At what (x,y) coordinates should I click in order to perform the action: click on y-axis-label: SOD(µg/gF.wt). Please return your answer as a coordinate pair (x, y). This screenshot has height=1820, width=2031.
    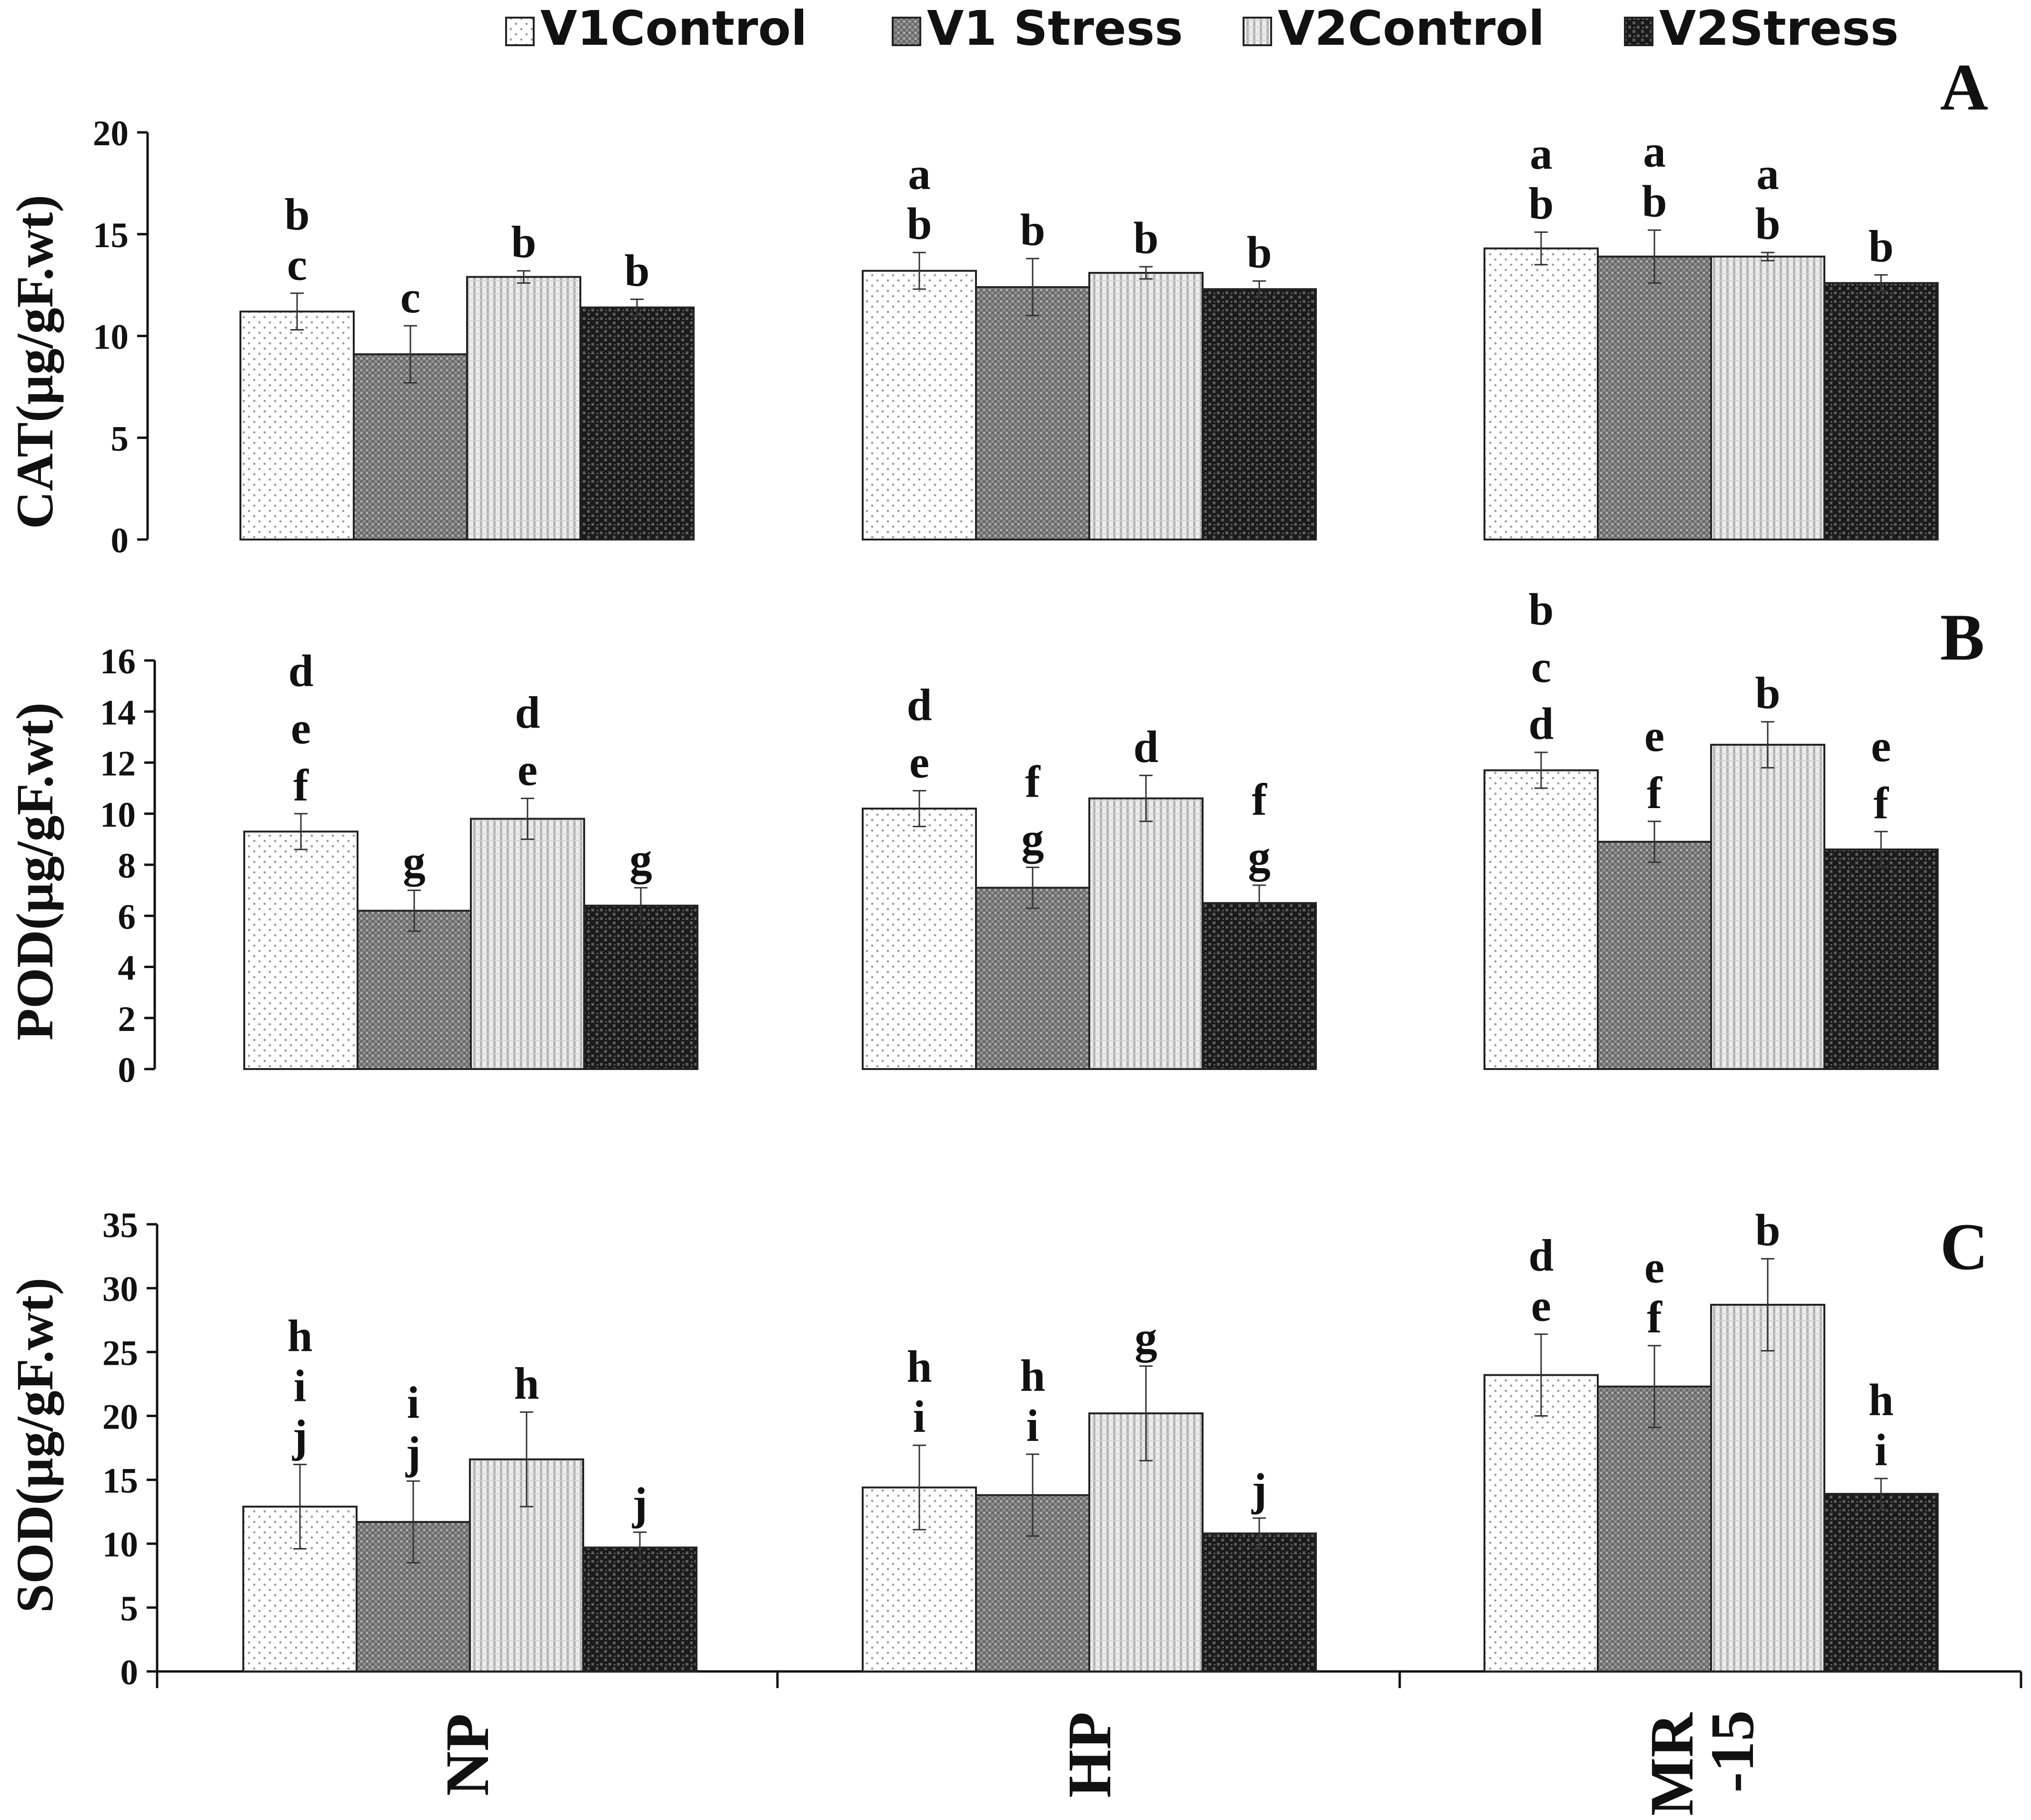
    Looking at the image, I should click on (35, 1445).